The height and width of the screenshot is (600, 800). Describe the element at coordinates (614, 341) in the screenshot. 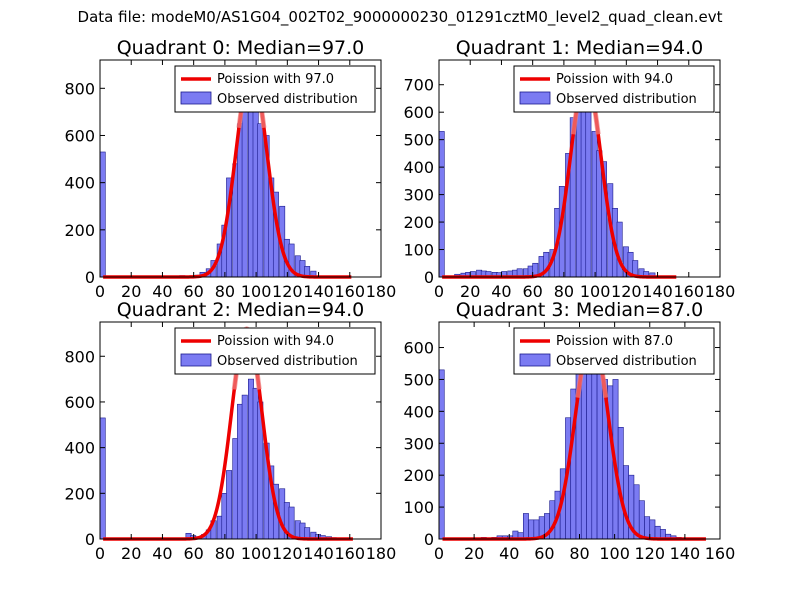

I see `legend-line-label: Poission with 87.0` at that location.